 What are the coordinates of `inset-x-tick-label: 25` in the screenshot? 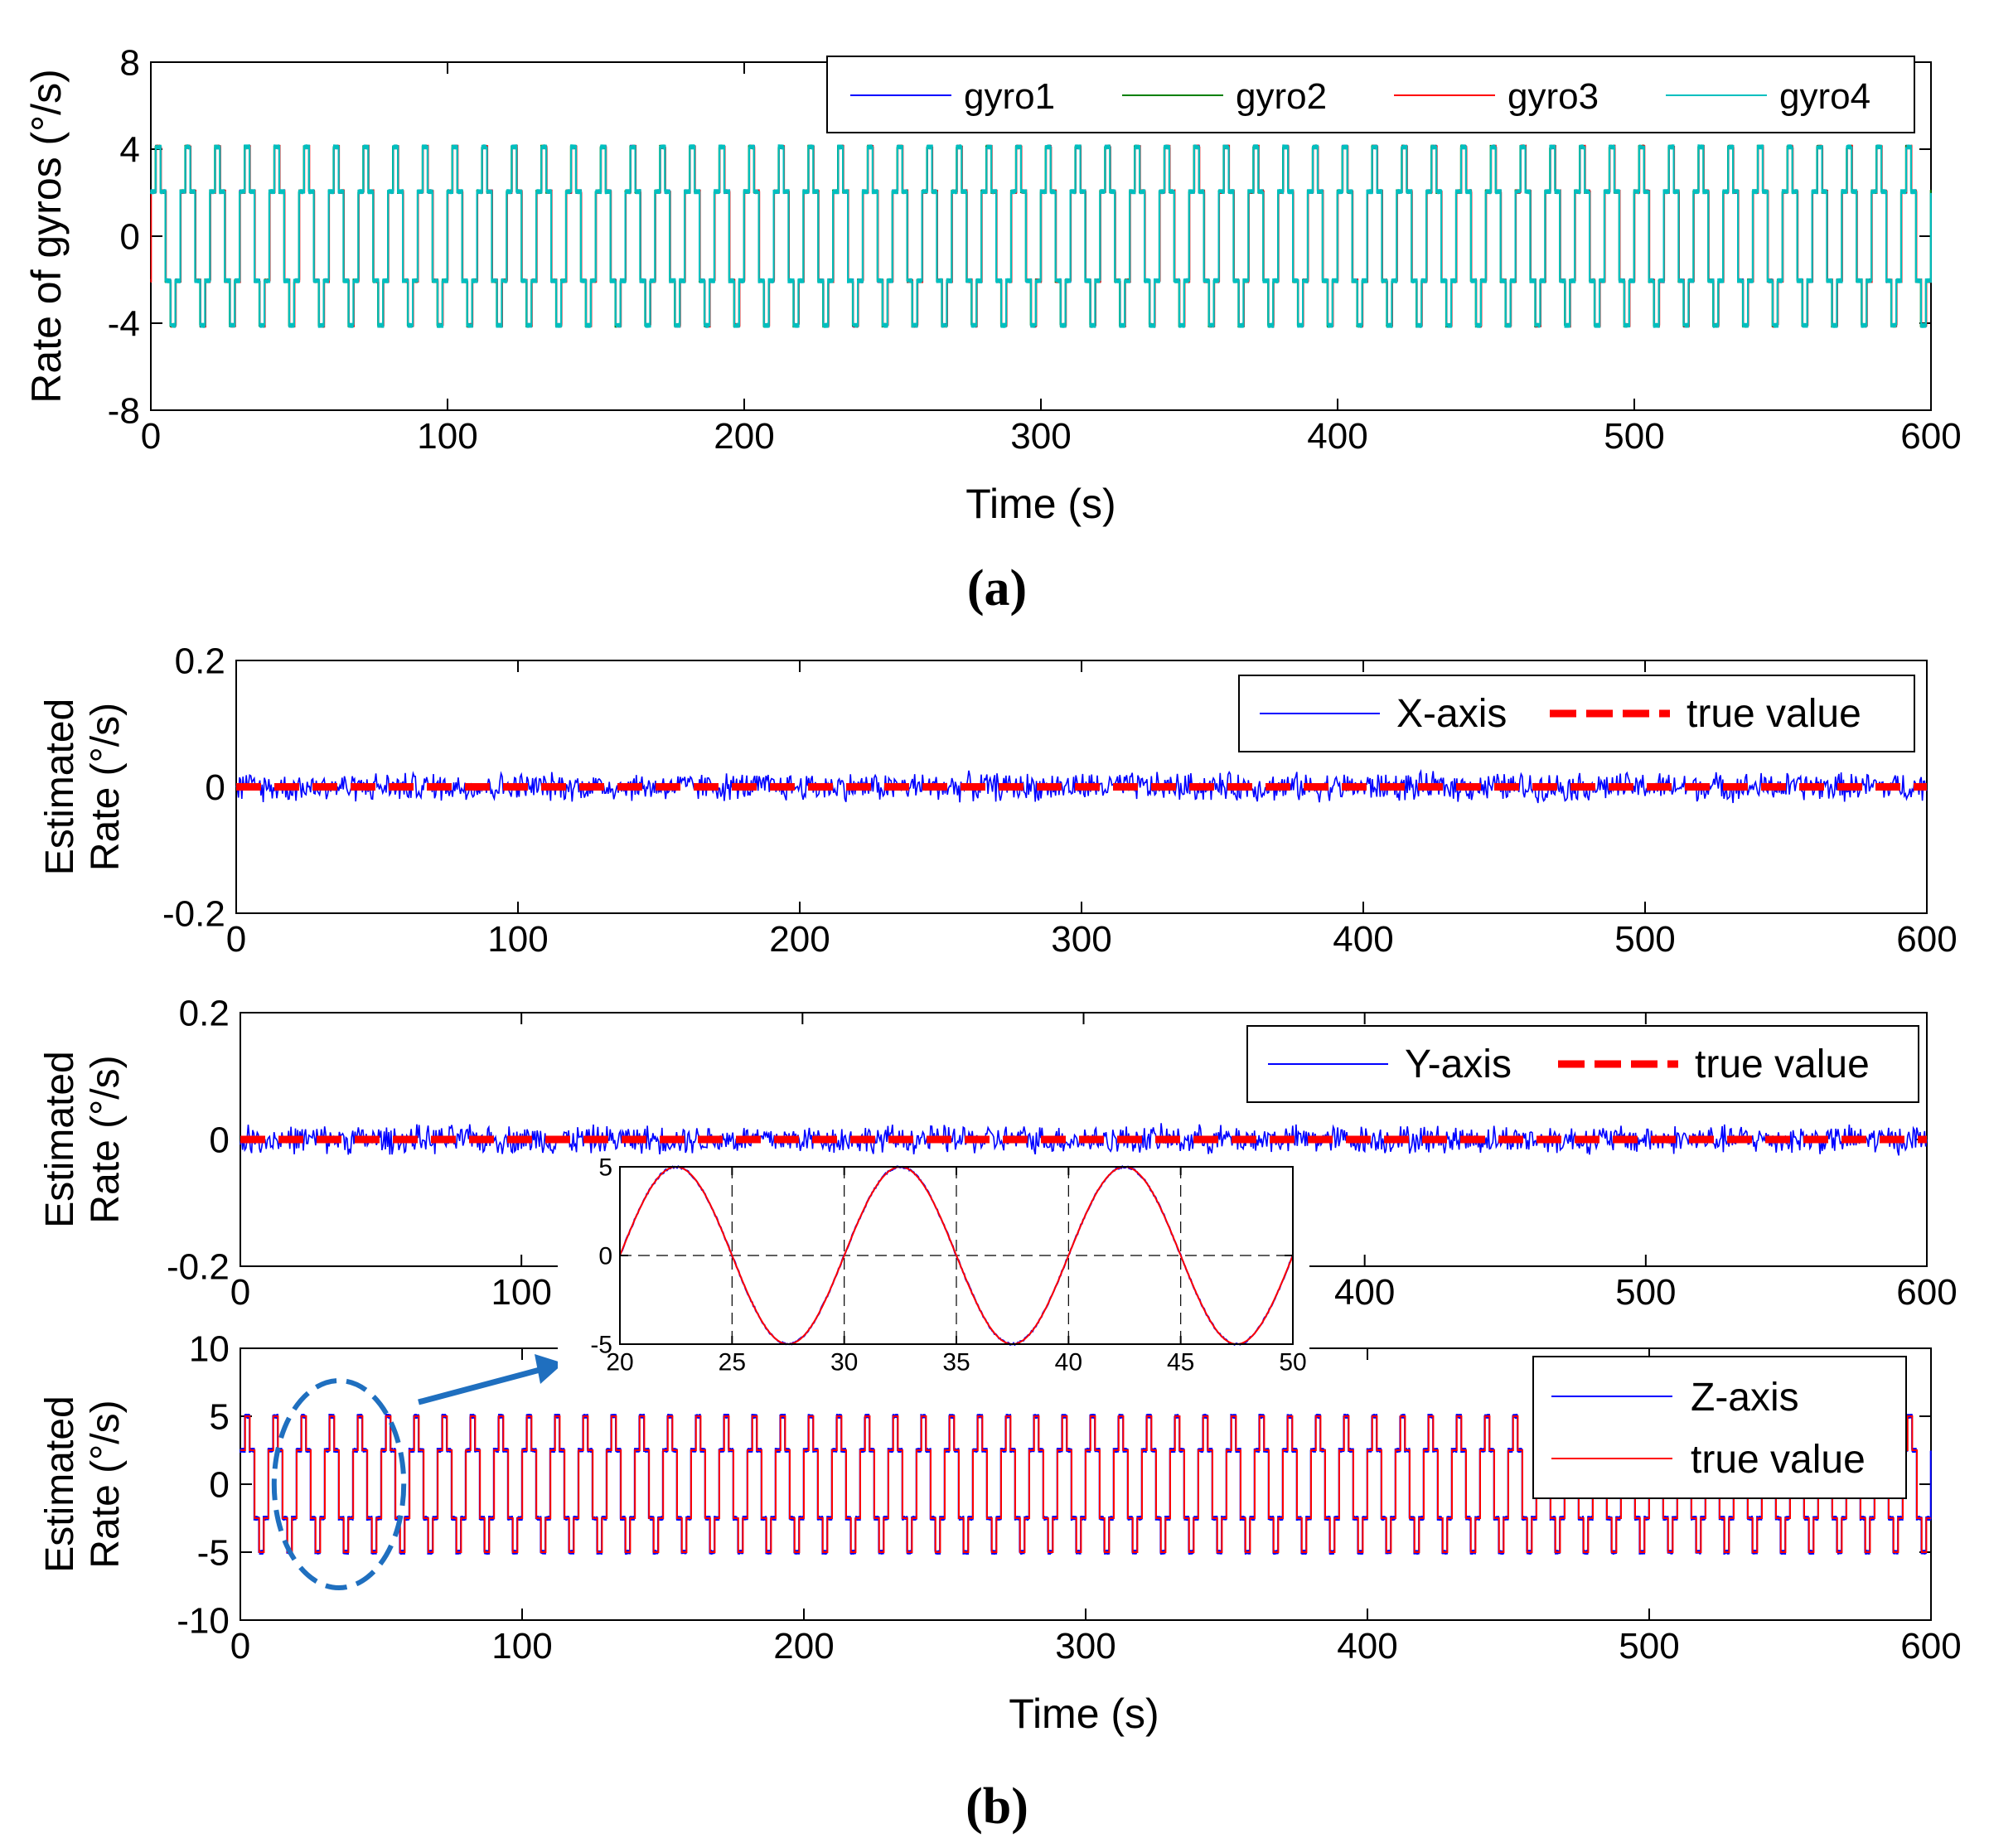 It's located at (732, 1362).